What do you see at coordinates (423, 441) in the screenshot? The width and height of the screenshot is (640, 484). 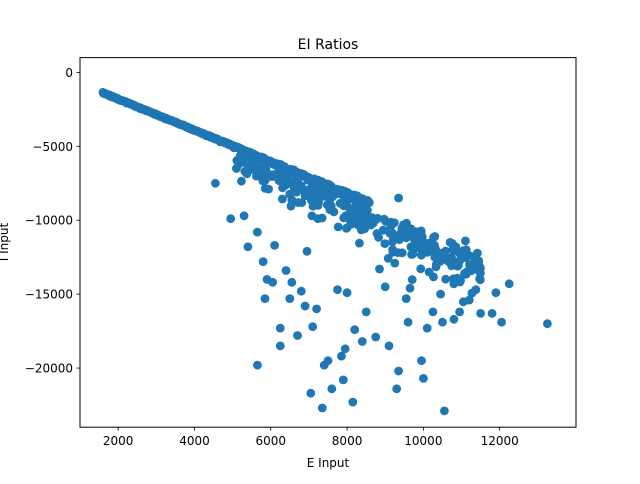 I see `x-tick-label: 10000` at bounding box center [423, 441].